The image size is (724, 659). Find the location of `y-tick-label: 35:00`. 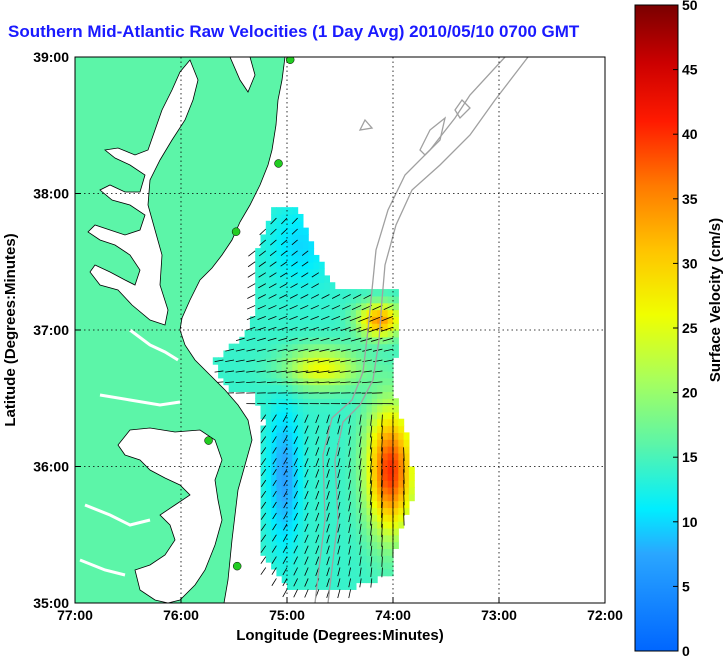

y-tick-label: 35:00 is located at coordinates (51, 603).